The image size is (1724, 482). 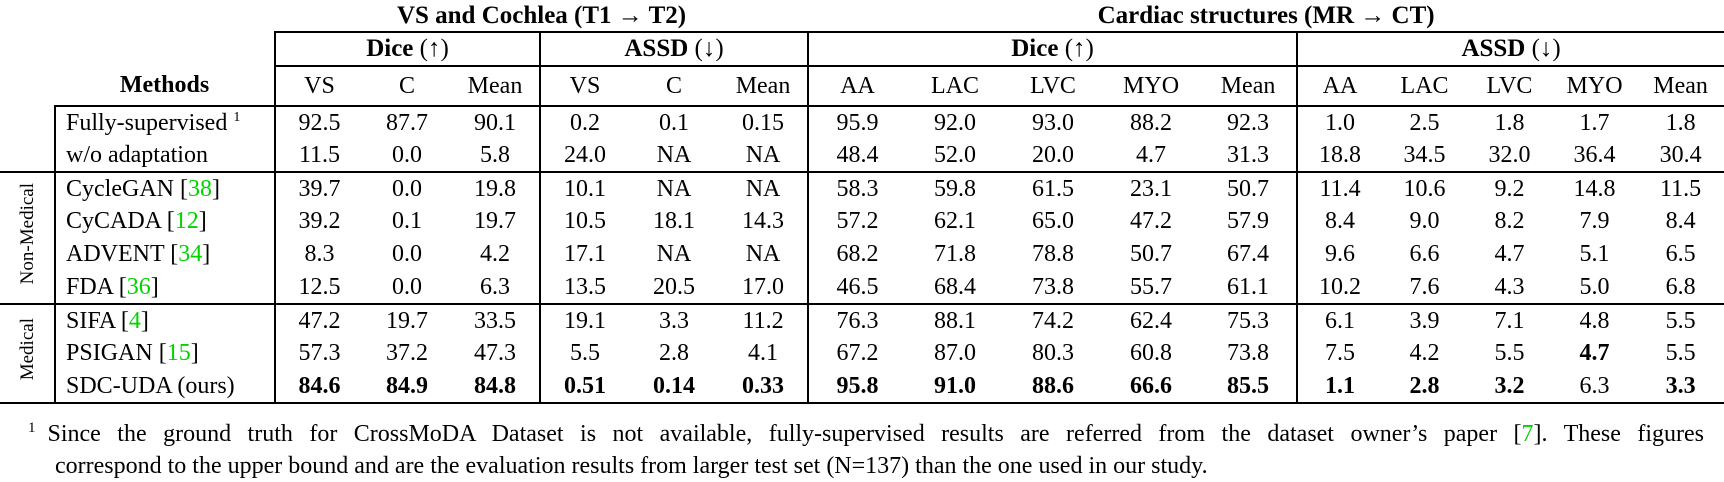 I want to click on value-cell: 23.1, so click(x=1151, y=187).